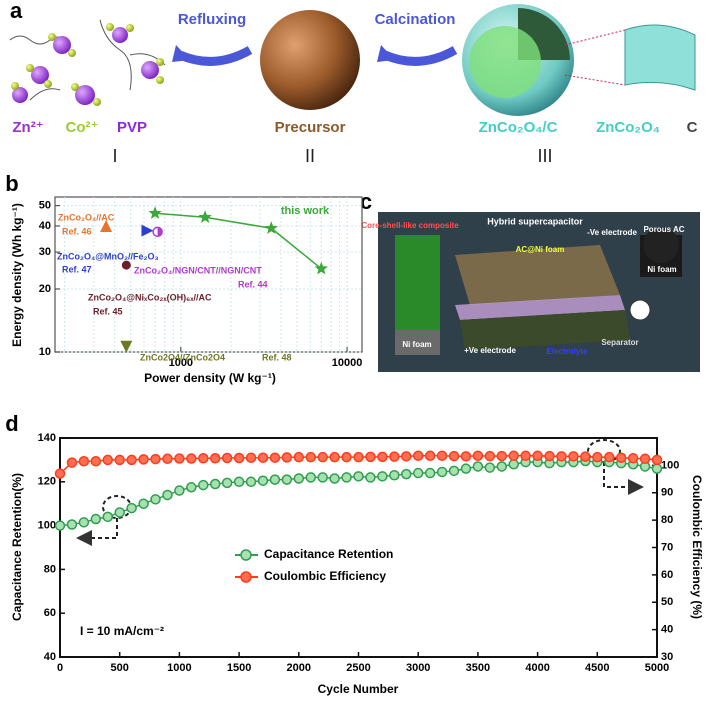  What do you see at coordinates (657, 668) in the screenshot?
I see `x-tick-label: 5000` at bounding box center [657, 668].